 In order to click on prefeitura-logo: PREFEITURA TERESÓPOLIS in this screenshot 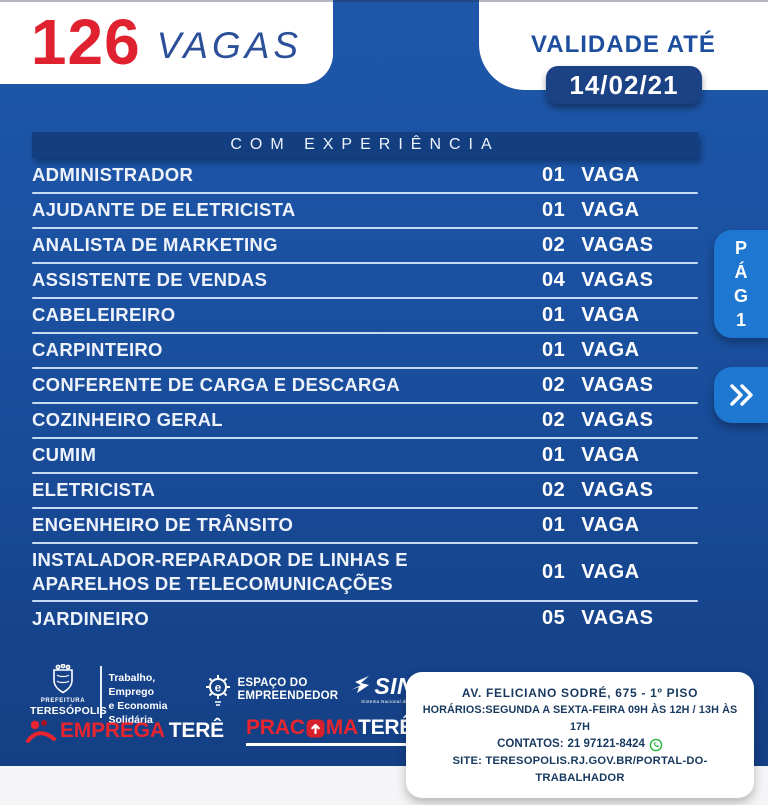, I will do `click(68, 690)`.